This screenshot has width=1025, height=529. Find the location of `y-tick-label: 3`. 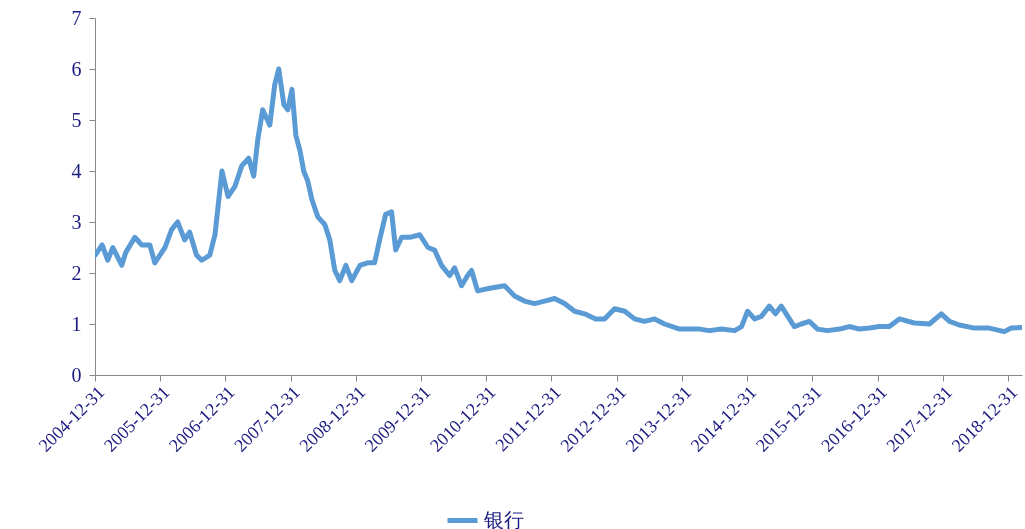

y-tick-label: 3 is located at coordinates (76, 221).